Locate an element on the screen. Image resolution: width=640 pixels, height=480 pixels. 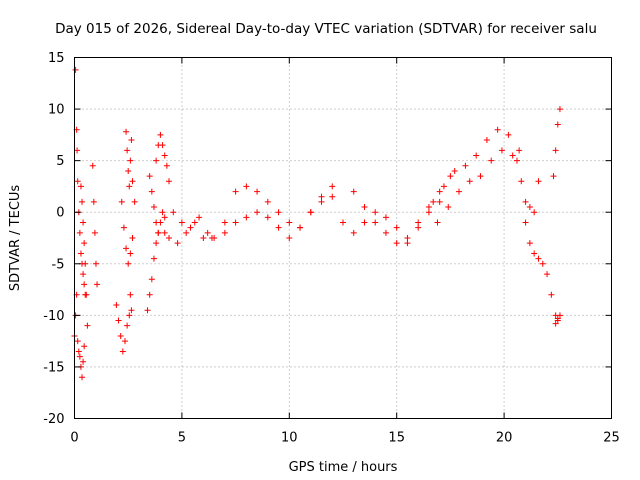
x-tick-label: 0 is located at coordinates (74, 438).